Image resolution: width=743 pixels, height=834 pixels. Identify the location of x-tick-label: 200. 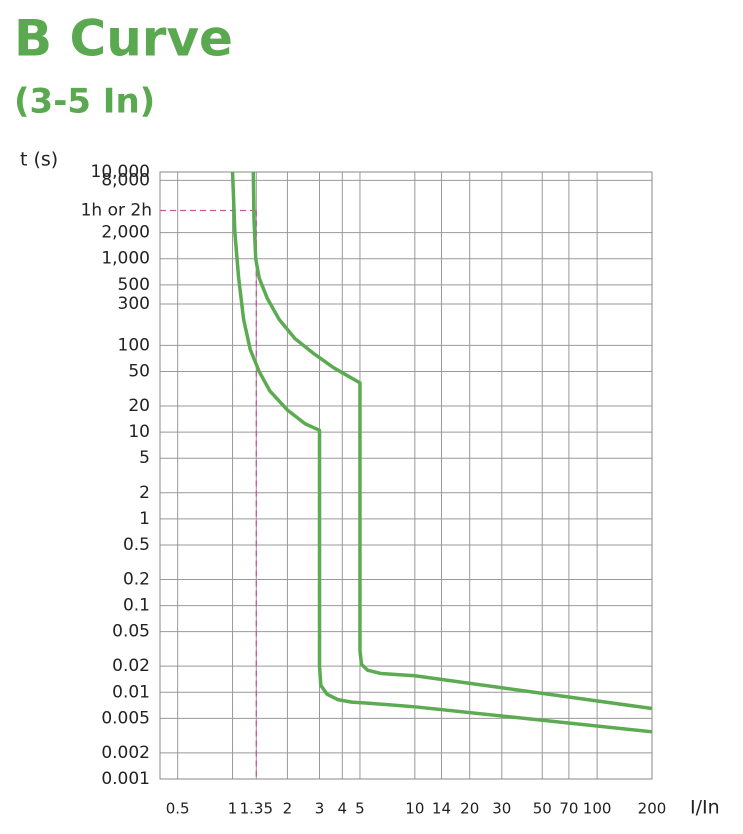
(652, 809).